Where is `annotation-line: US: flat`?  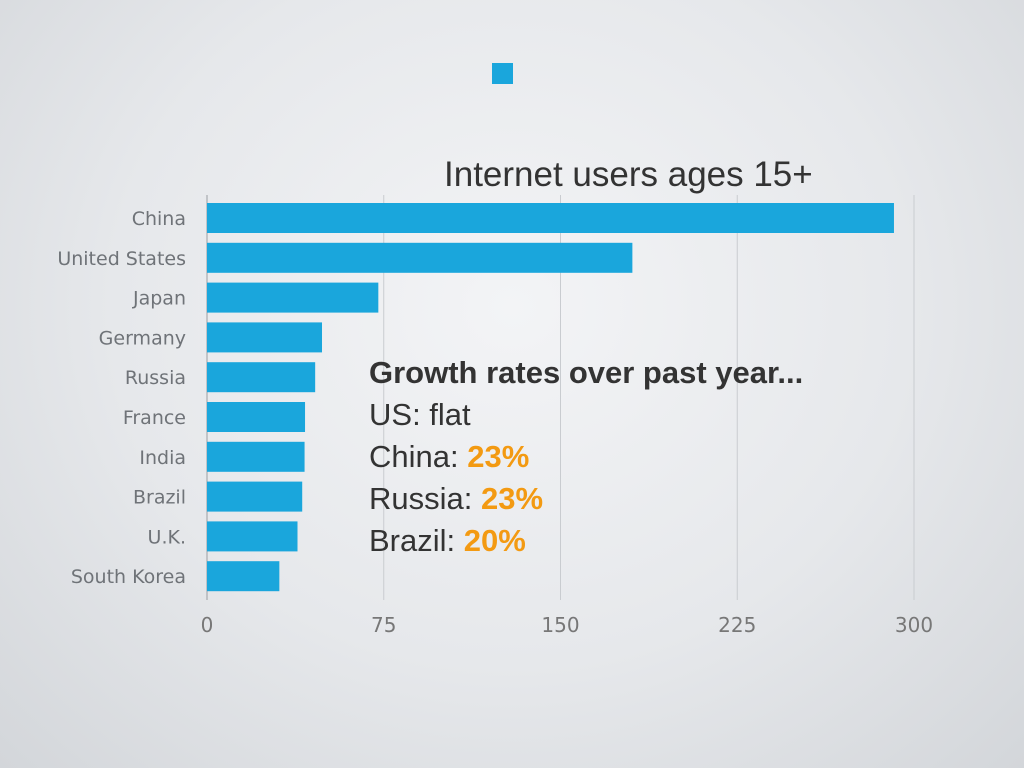
annotation-line: US: flat is located at coordinates (420, 414).